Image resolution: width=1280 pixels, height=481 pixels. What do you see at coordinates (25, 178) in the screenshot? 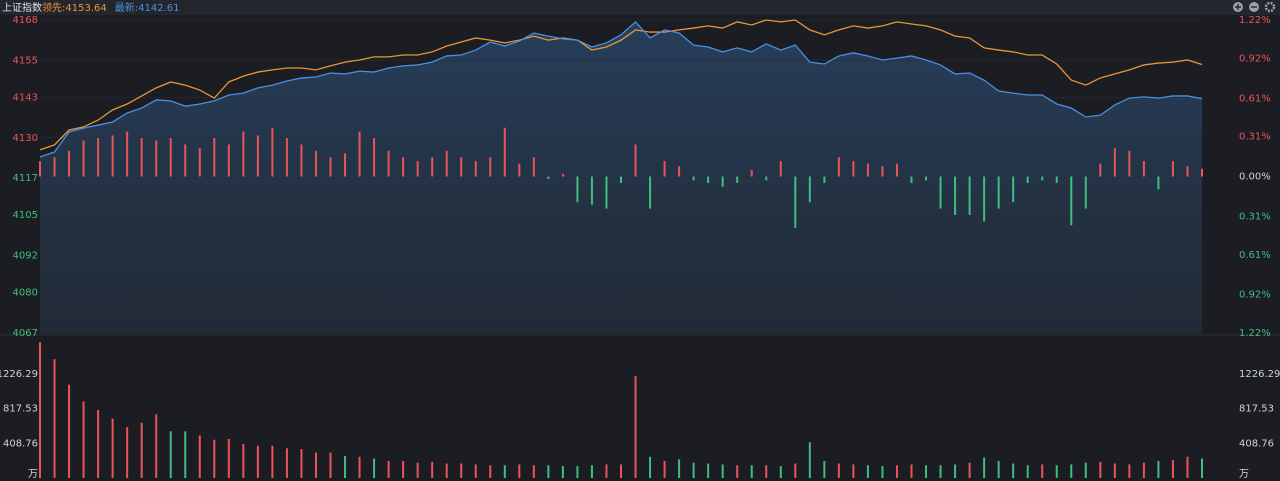
I see `y-tick-label: 4117` at bounding box center [25, 178].